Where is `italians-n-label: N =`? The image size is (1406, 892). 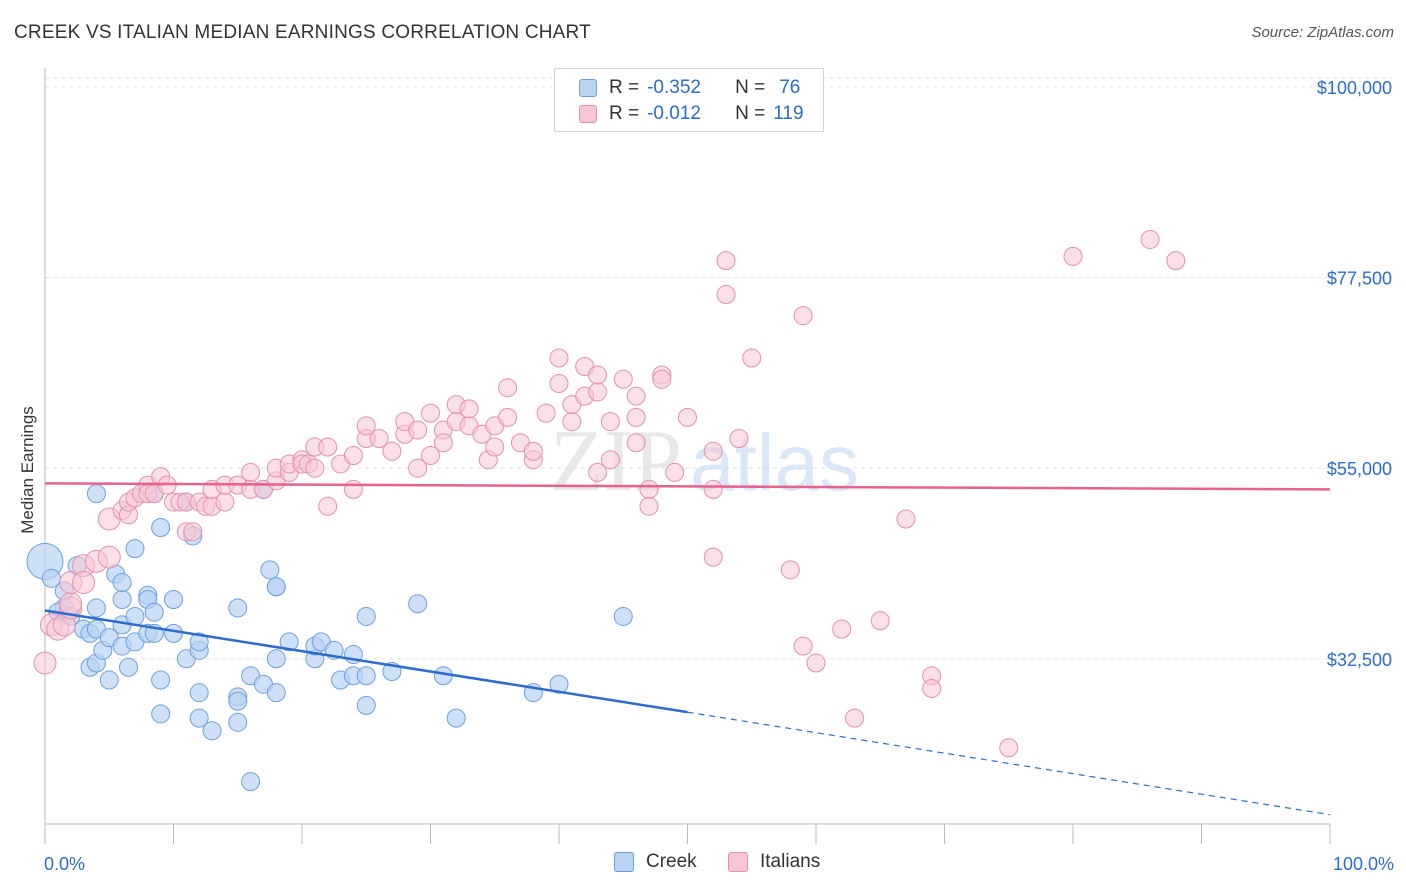
italians-n-label: N = is located at coordinates (750, 113).